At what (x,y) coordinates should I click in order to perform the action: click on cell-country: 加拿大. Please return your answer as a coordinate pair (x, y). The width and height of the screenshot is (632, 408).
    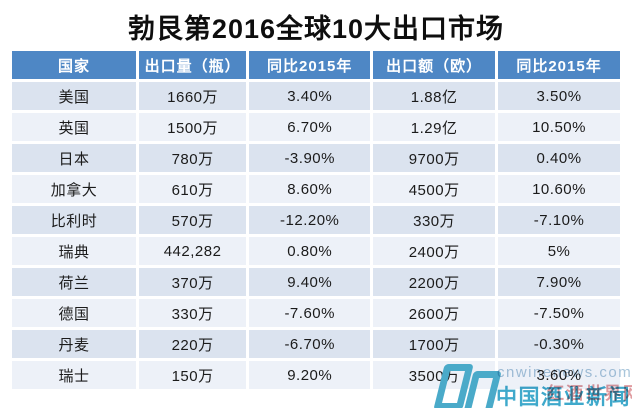
    Looking at the image, I should click on (74, 189).